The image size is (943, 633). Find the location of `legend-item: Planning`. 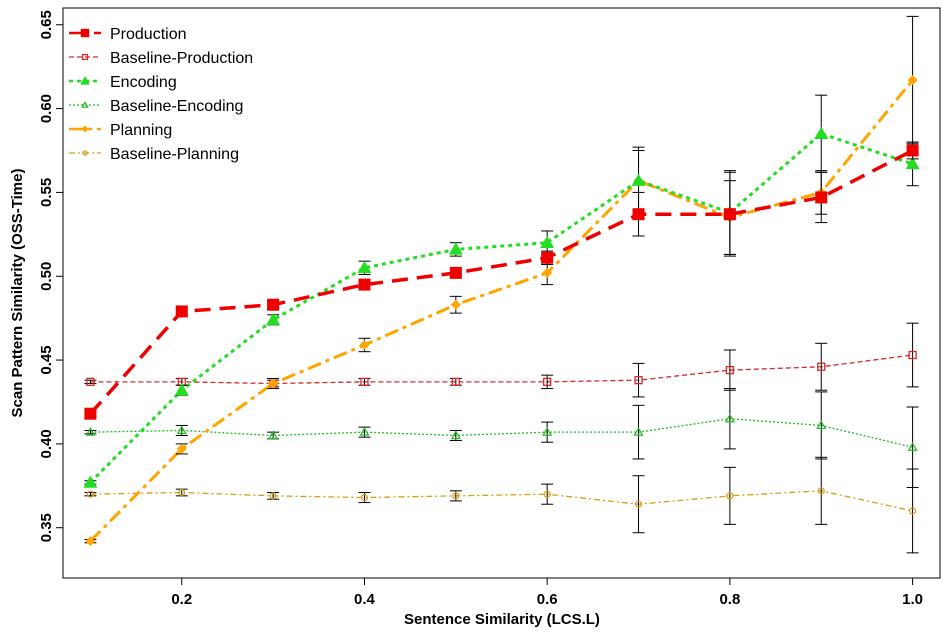

legend-item: Planning is located at coordinates (120, 130).